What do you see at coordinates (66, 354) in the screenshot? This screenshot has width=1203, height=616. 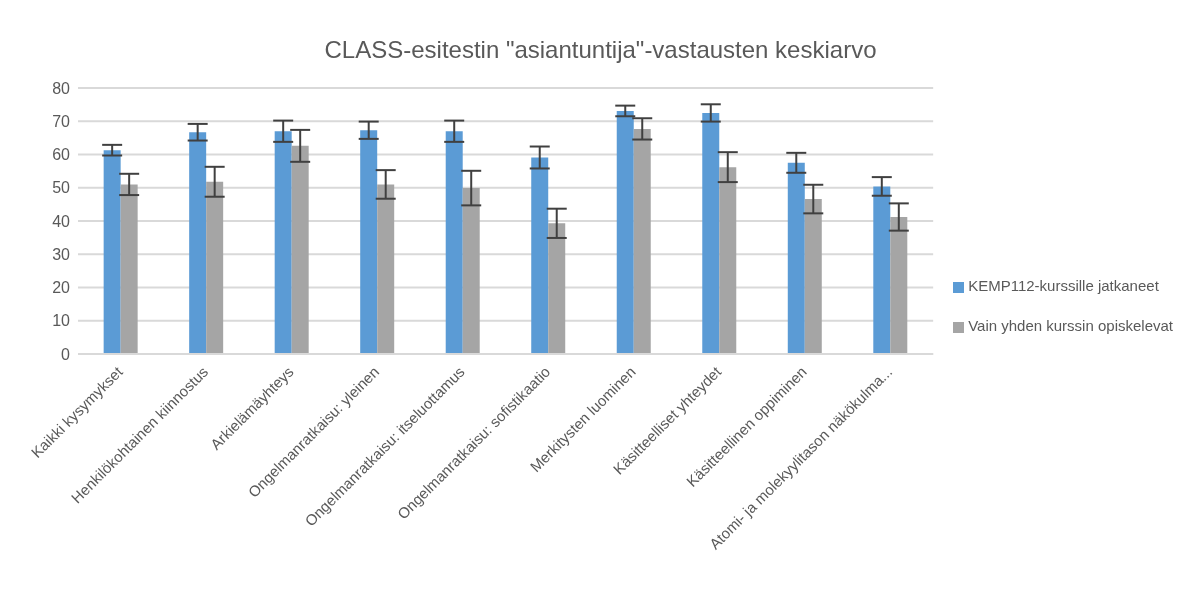 I see `y-tick-label: 0` at bounding box center [66, 354].